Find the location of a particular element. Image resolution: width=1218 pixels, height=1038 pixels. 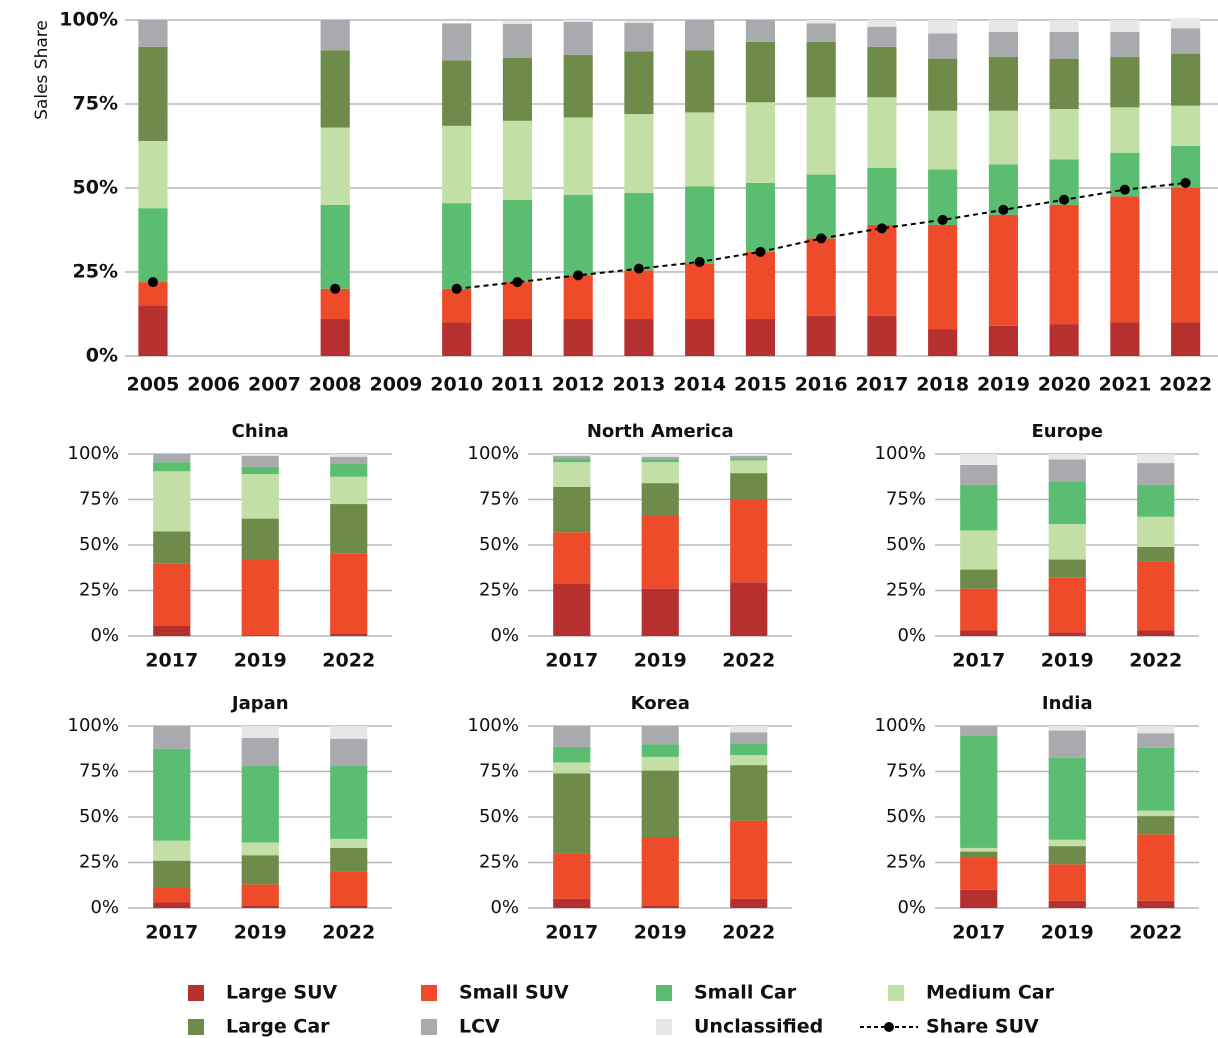

x-tick-label: 2015 is located at coordinates (760, 385).